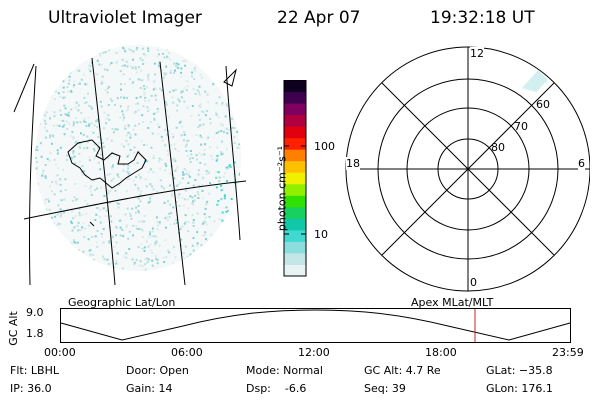  What do you see at coordinates (441, 352) in the screenshot?
I see `timeline-xtick-3: 18:00` at bounding box center [441, 352].